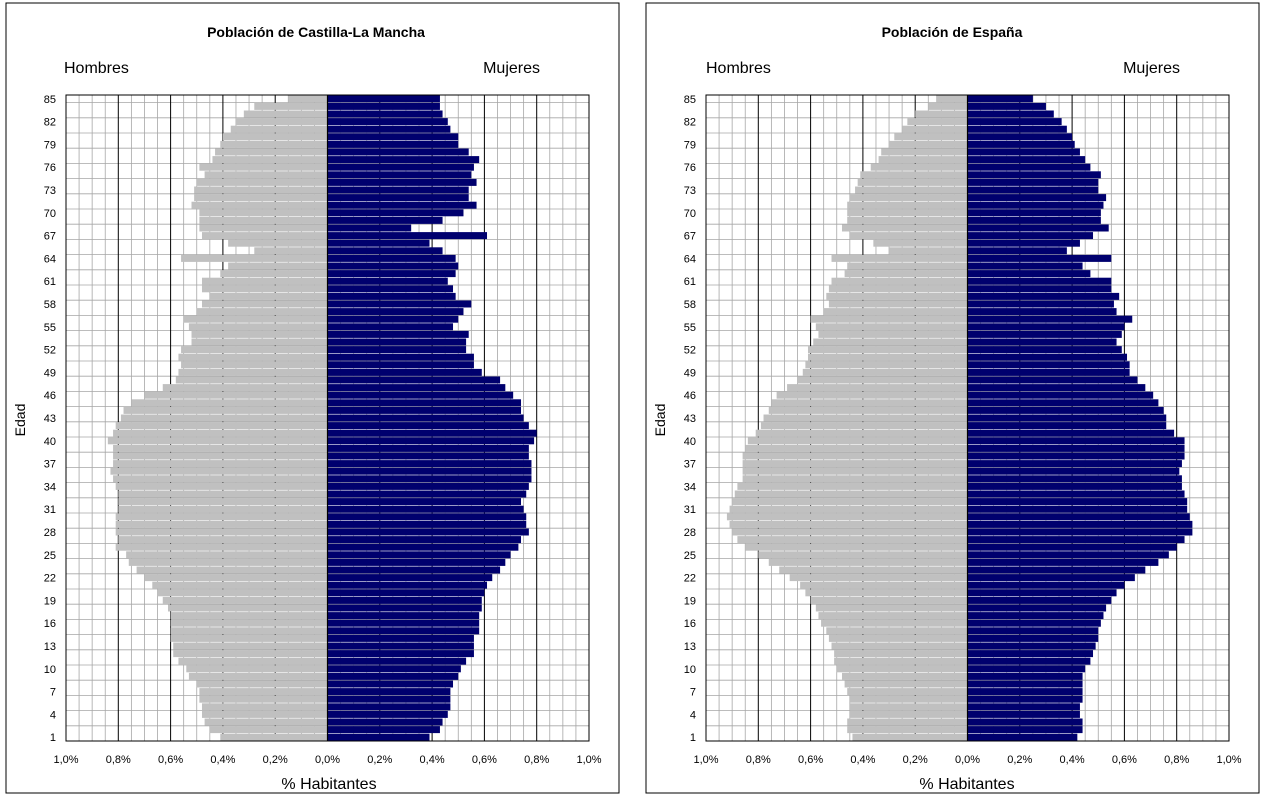  I want to click on y-axis-label: Edad, so click(660, 420).